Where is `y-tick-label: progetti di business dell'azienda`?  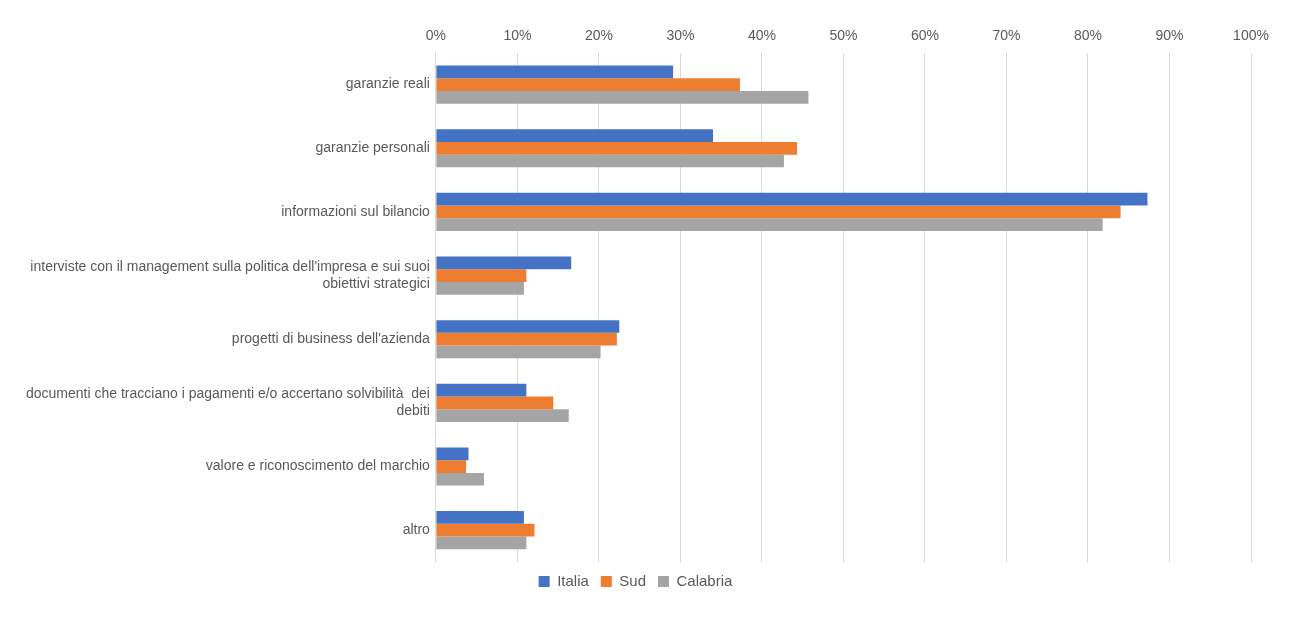 y-tick-label: progetti di business dell'azienda is located at coordinates (331, 338).